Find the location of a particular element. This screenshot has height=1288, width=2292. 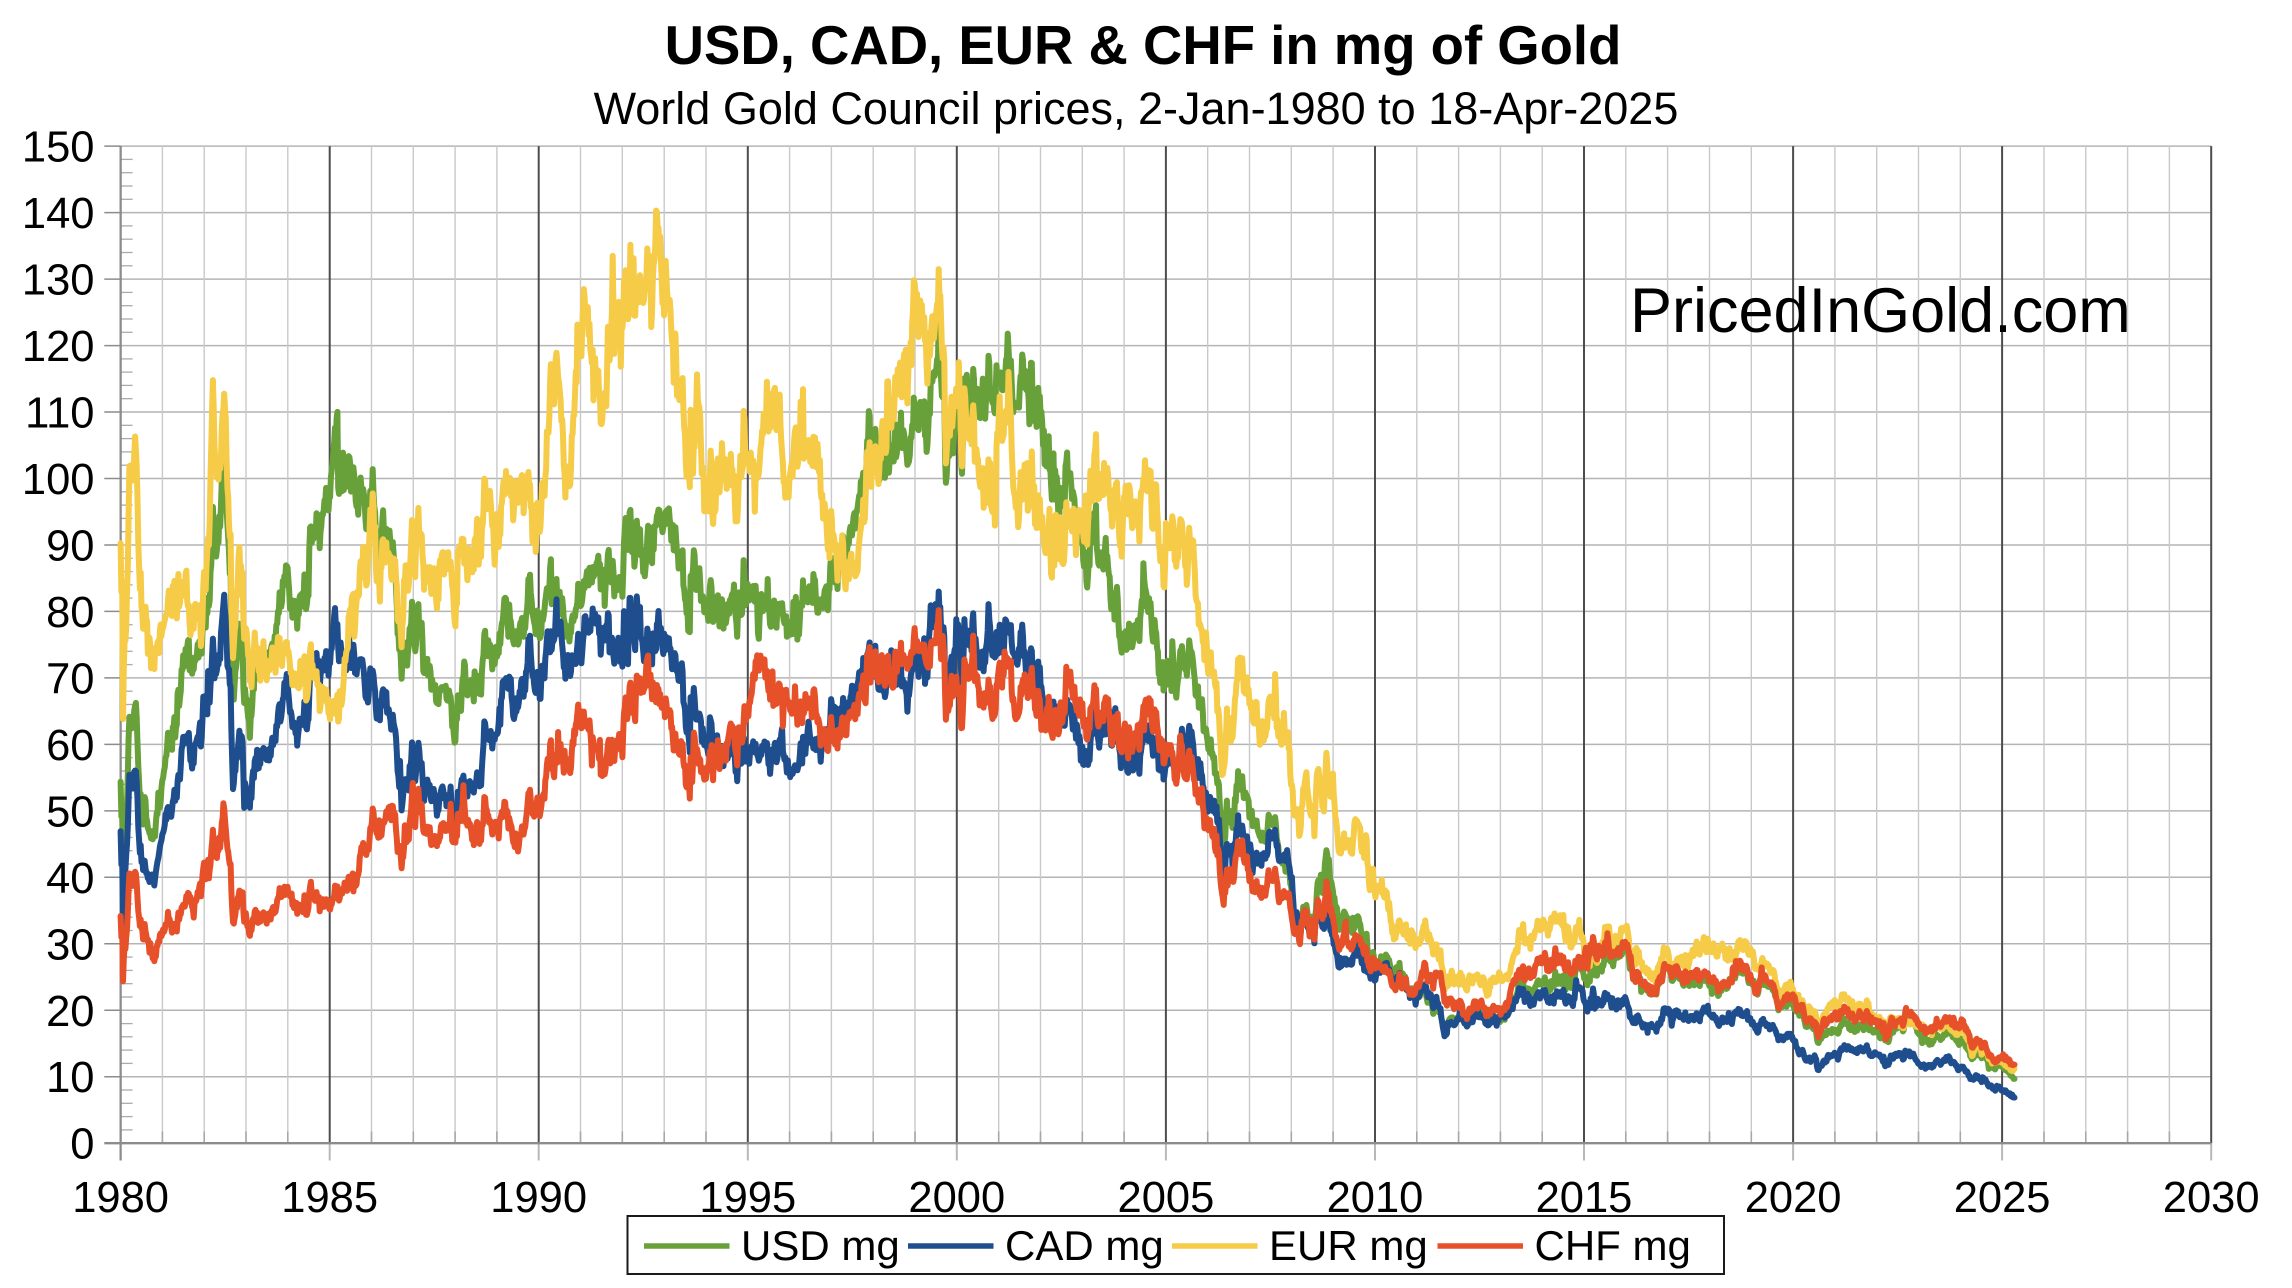

svg-text: 30 is located at coordinates (70, 945).